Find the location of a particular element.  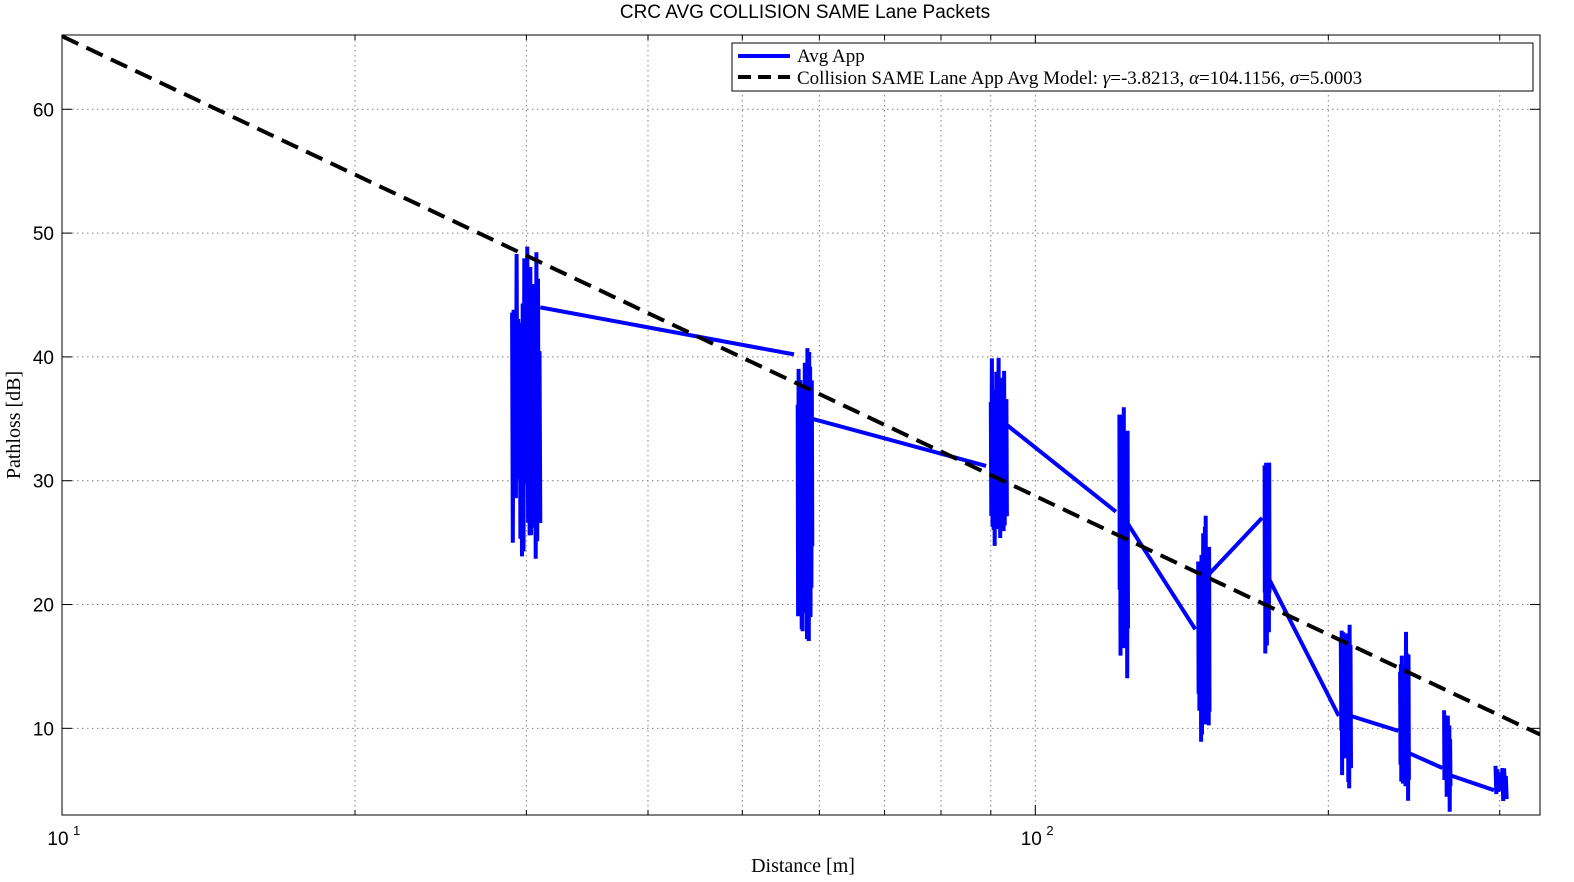

x-tick-labels: 10 1 10 2 is located at coordinates (550, 836).